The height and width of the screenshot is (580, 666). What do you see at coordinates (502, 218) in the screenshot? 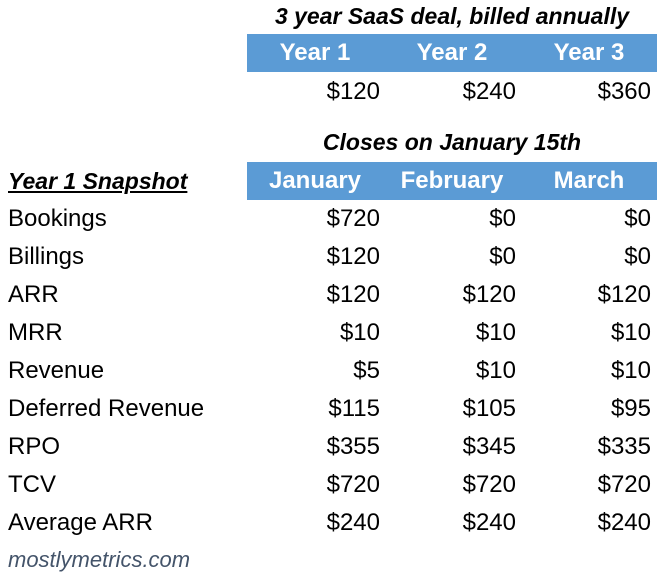
I see `bookings-february: $0` at bounding box center [502, 218].